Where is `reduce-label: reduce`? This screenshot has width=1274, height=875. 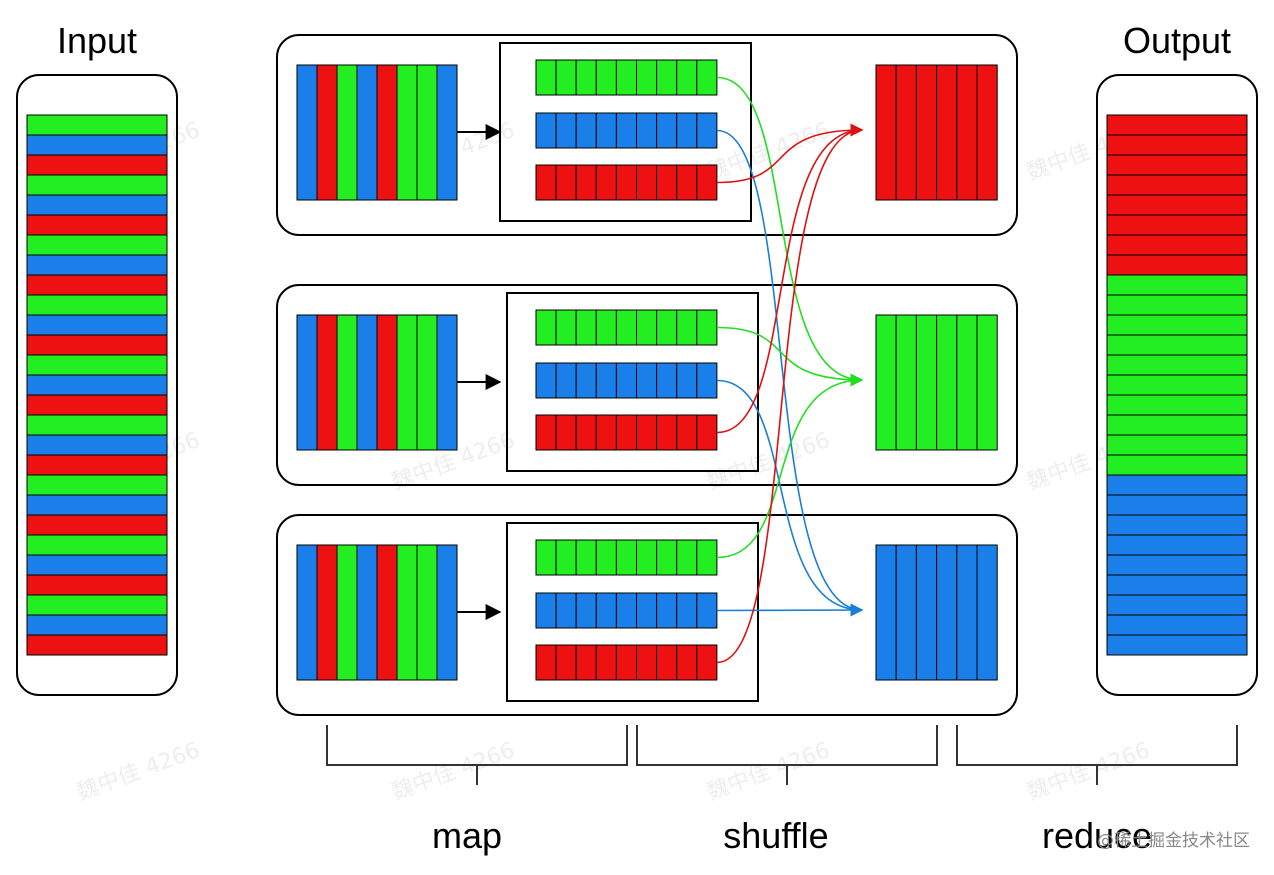
reduce-label: reduce is located at coordinates (1097, 835).